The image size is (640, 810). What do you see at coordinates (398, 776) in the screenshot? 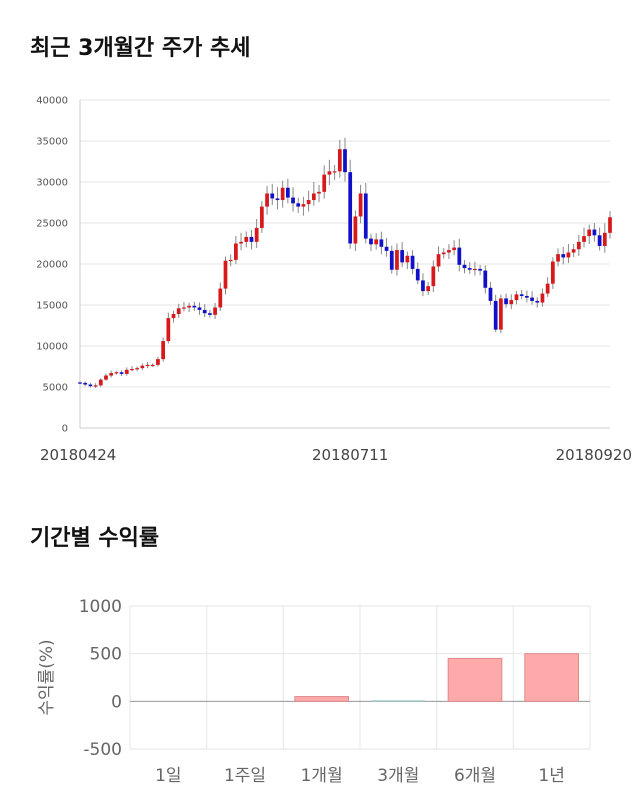
I see `x-tick-label: 3개월` at bounding box center [398, 776].